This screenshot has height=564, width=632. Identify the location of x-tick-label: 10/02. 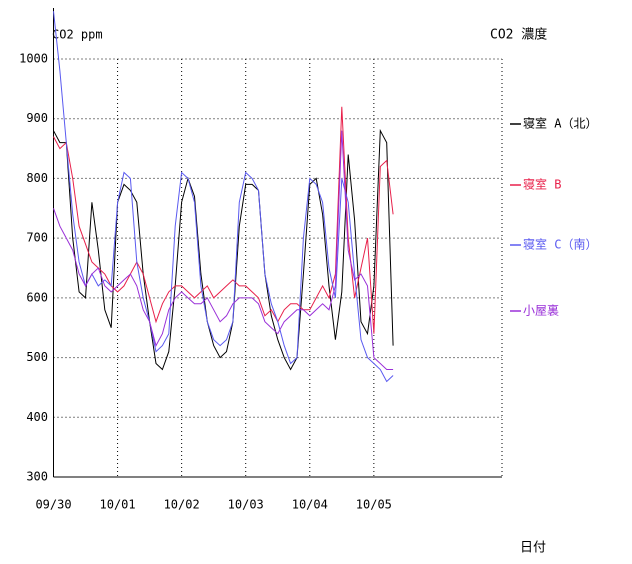
(182, 505).